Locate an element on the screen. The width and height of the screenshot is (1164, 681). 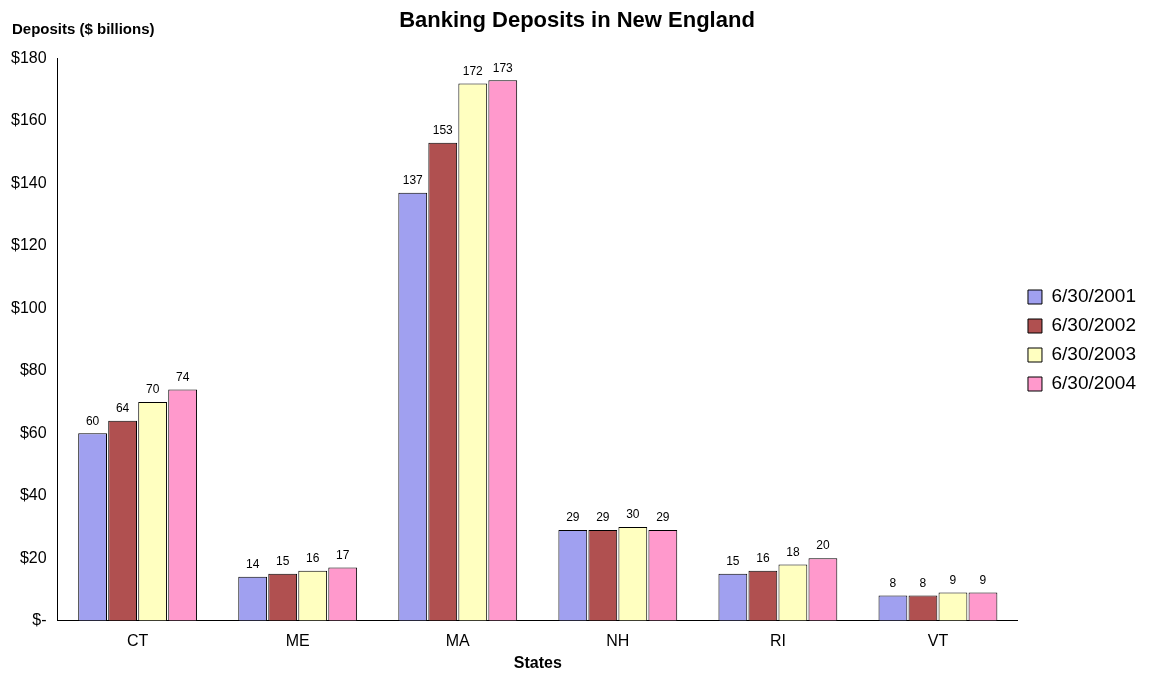
data-label: 30 is located at coordinates (633, 514).